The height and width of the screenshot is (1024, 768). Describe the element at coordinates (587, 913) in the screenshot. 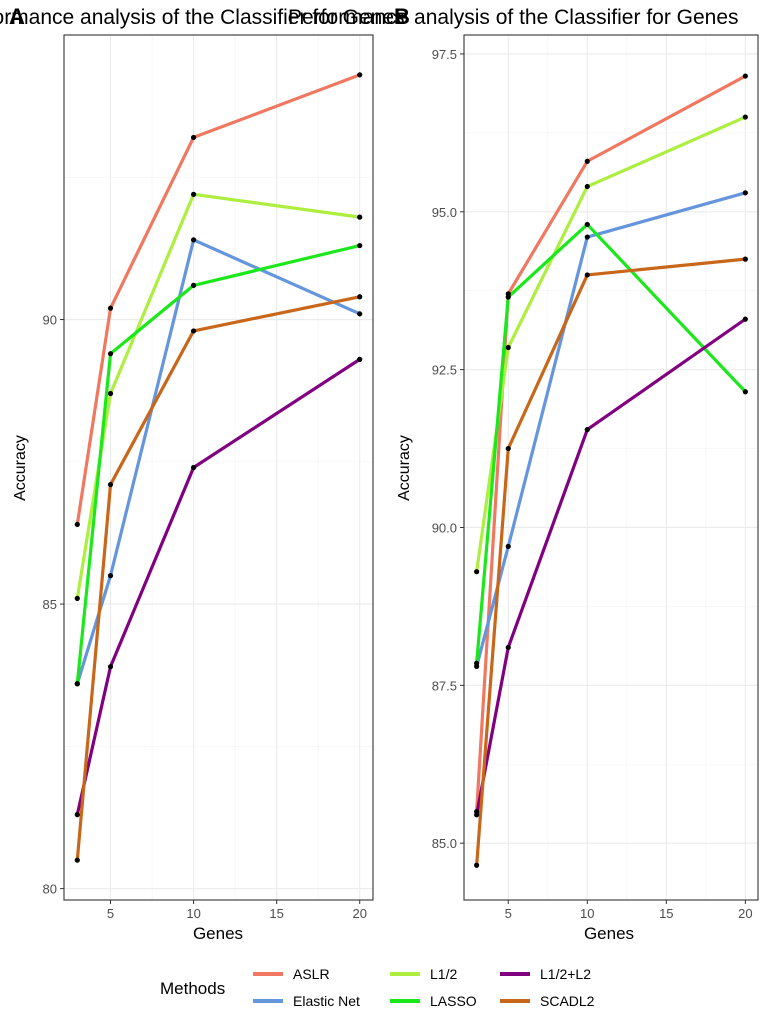

I see `panel-b-x-tick-label: 10` at that location.